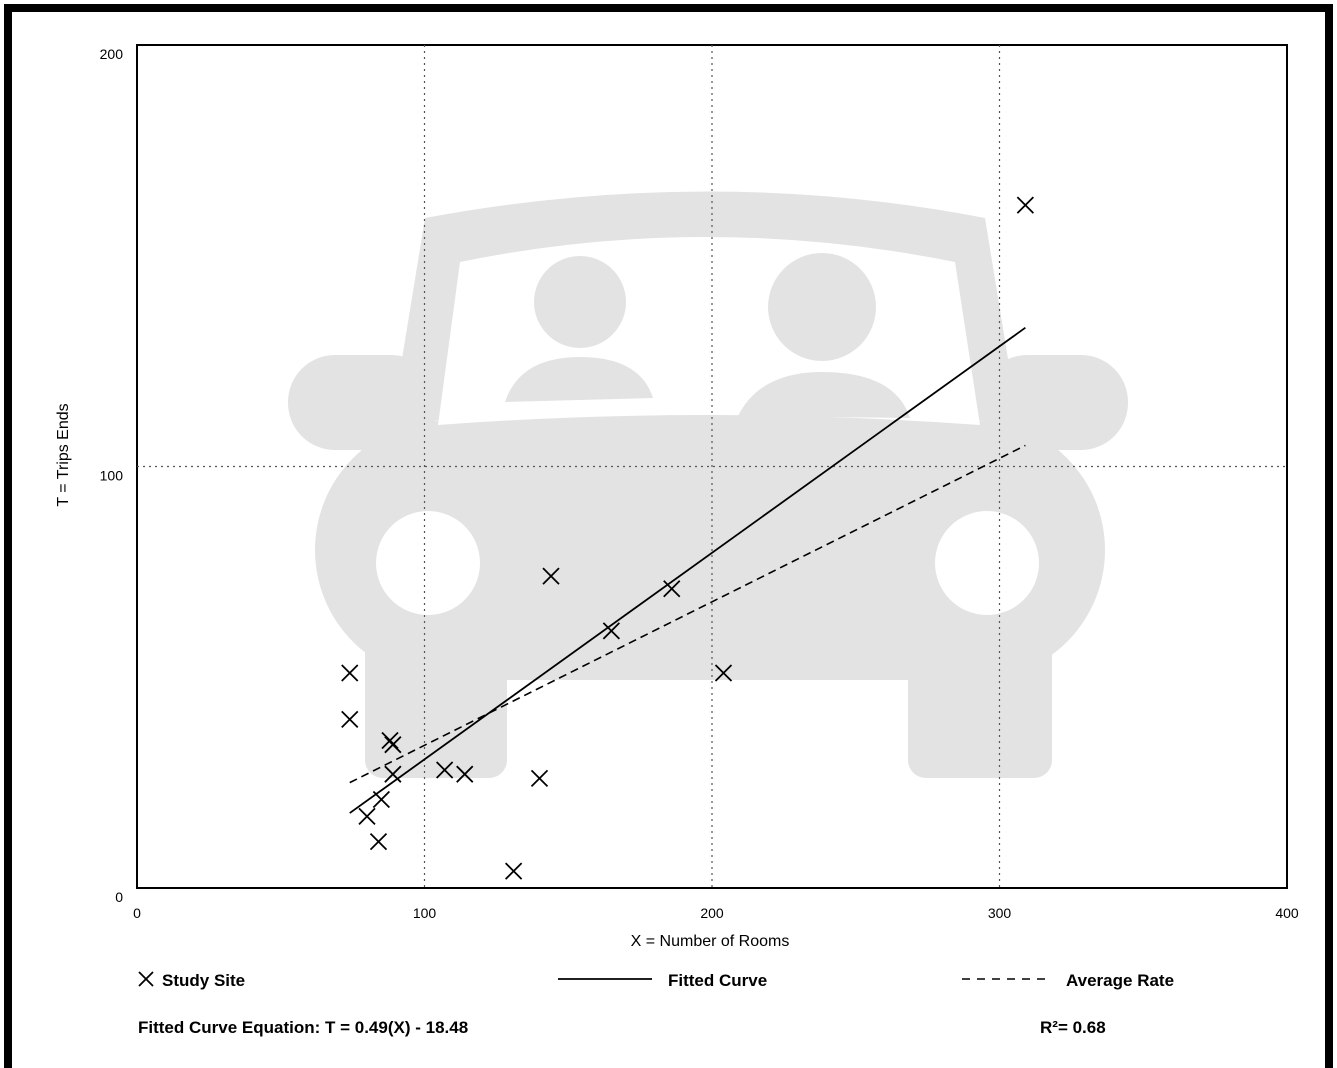 The height and width of the screenshot is (1068, 1337). I want to click on x-tick-labels: 0 100 200 300 400, so click(716, 913).